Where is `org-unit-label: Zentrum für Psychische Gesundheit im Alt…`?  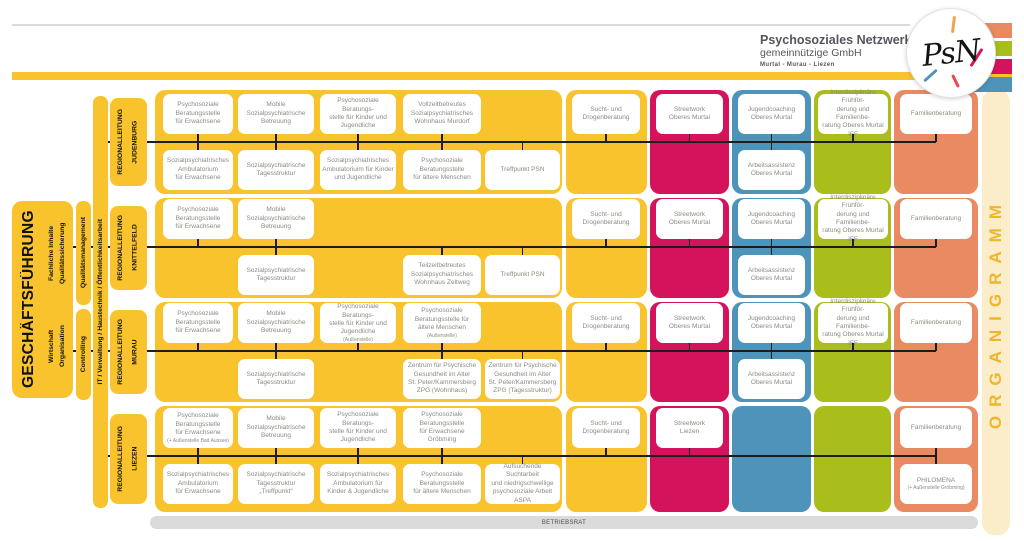 org-unit-label: Zentrum für Psychische Gesundheit im Alt… is located at coordinates (522, 378).